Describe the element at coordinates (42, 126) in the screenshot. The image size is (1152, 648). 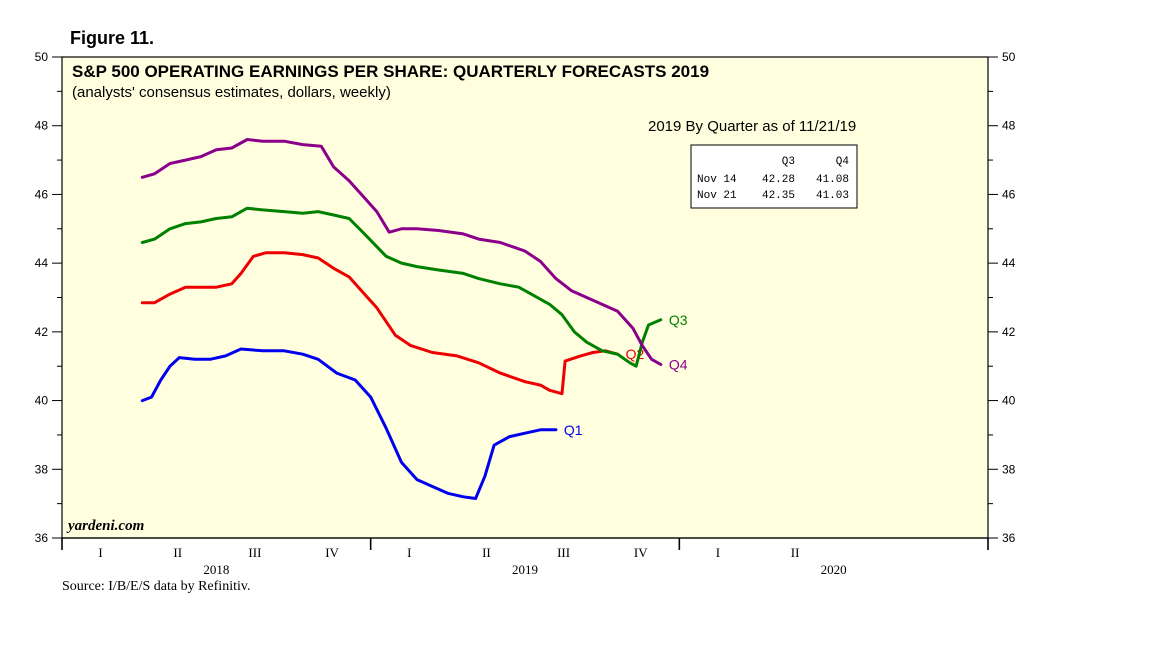
I see `y-tick-label-left: 48` at that location.